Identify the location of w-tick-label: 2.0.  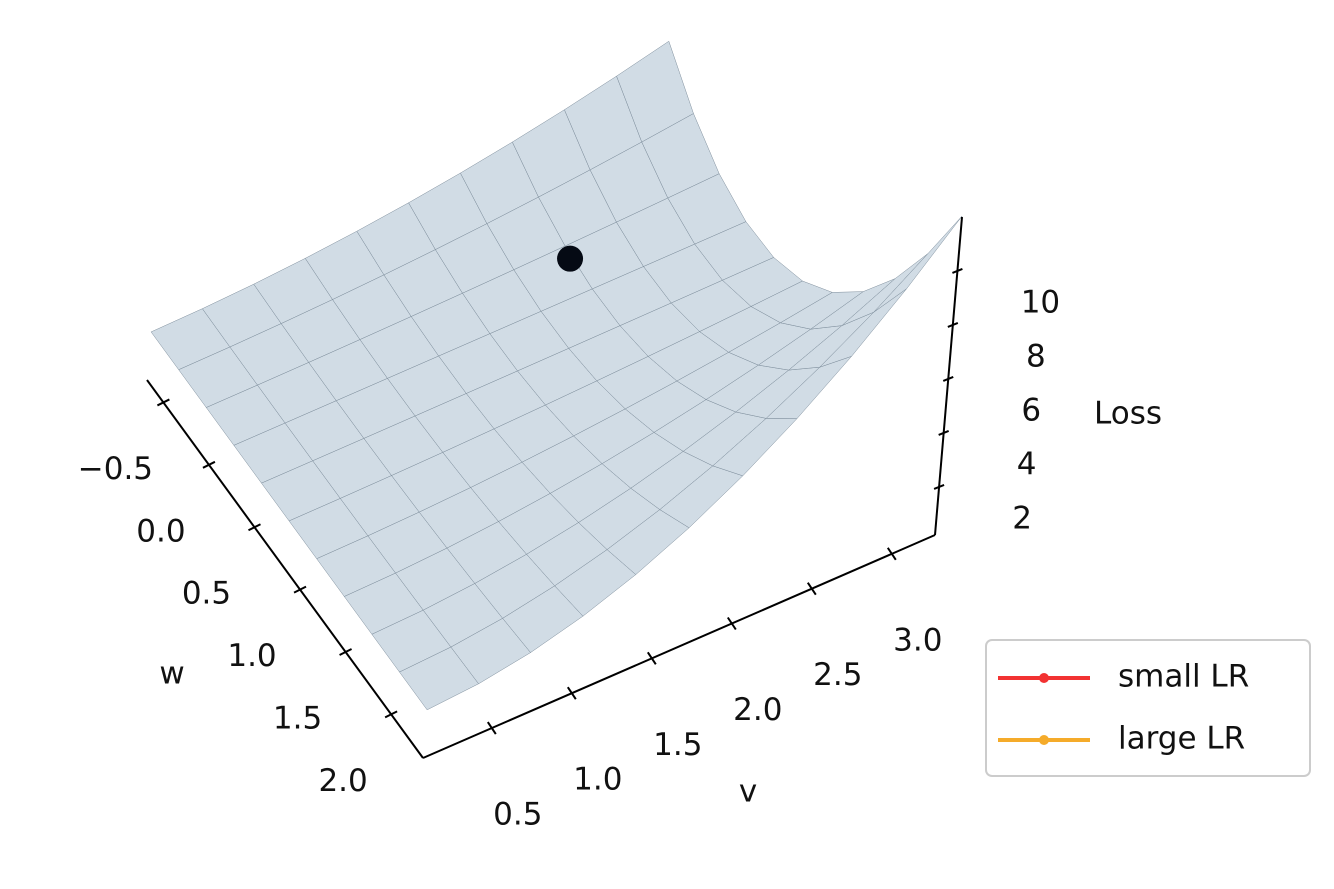
(342, 781).